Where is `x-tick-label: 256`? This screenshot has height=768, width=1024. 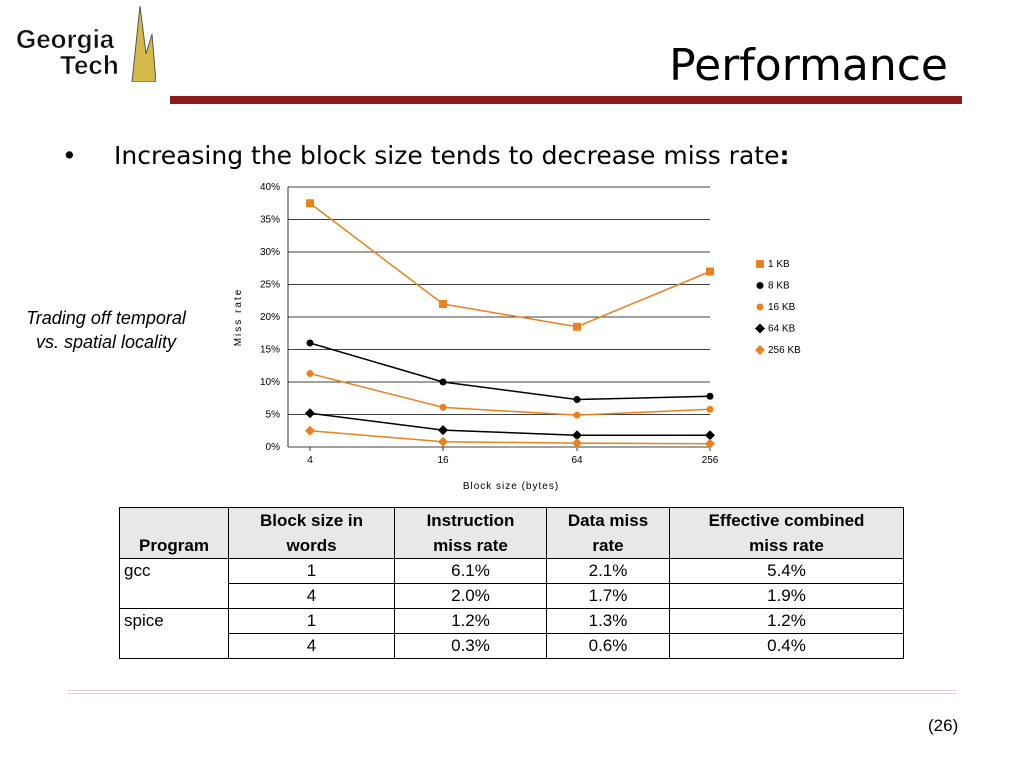 x-tick-label: 256 is located at coordinates (710, 460).